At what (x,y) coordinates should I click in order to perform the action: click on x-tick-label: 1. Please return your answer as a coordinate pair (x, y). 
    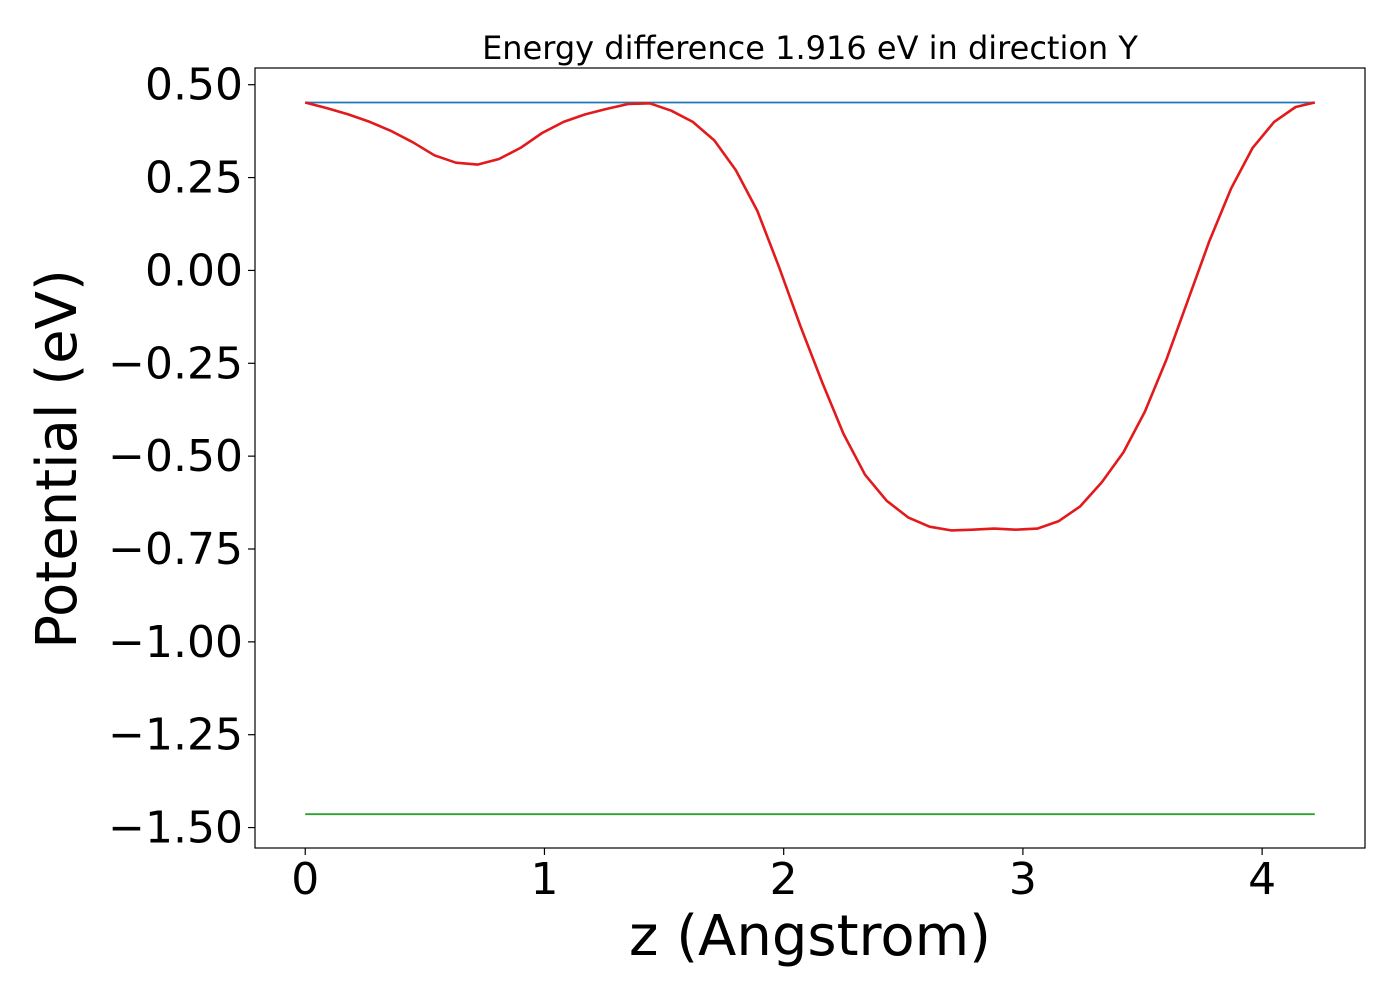
    Looking at the image, I should click on (544, 879).